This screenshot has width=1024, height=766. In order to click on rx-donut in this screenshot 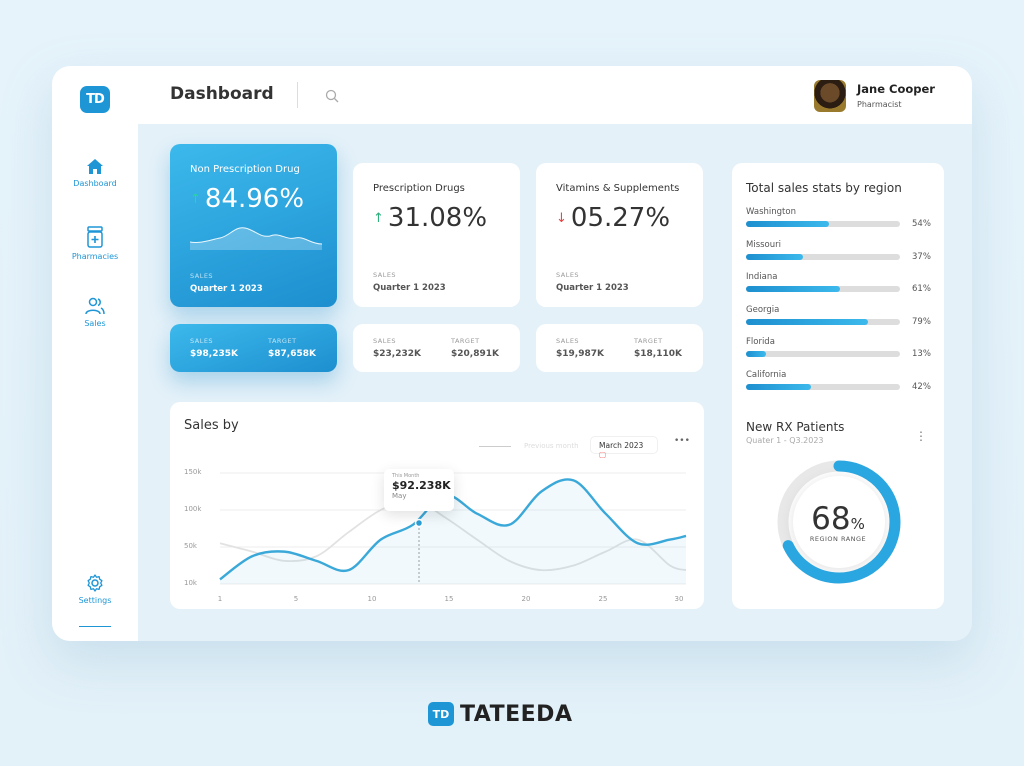, I will do `click(839, 522)`.